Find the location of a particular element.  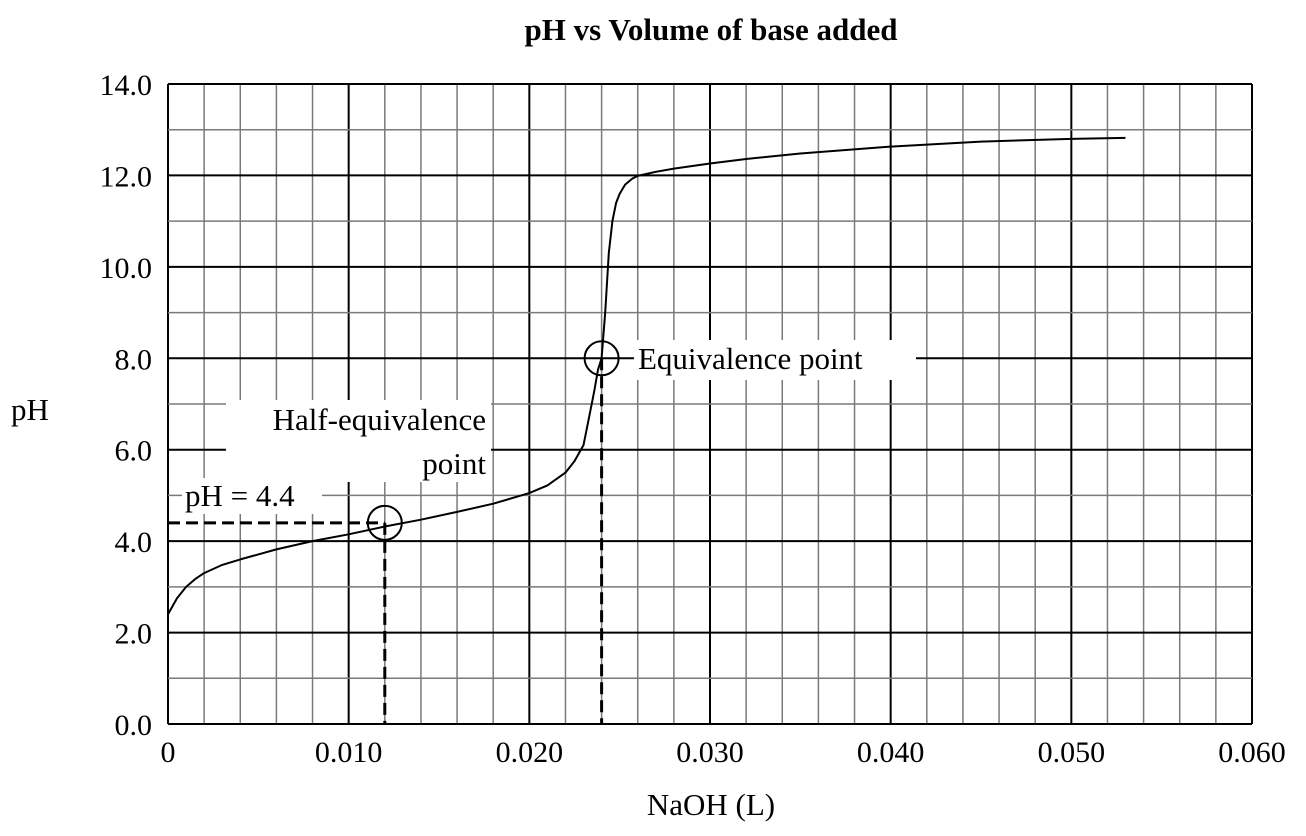

y-tick-labels: 0.0 2.0 4.0 6.0 8.0 10.0 12.0 14.0 is located at coordinates (126, 405).